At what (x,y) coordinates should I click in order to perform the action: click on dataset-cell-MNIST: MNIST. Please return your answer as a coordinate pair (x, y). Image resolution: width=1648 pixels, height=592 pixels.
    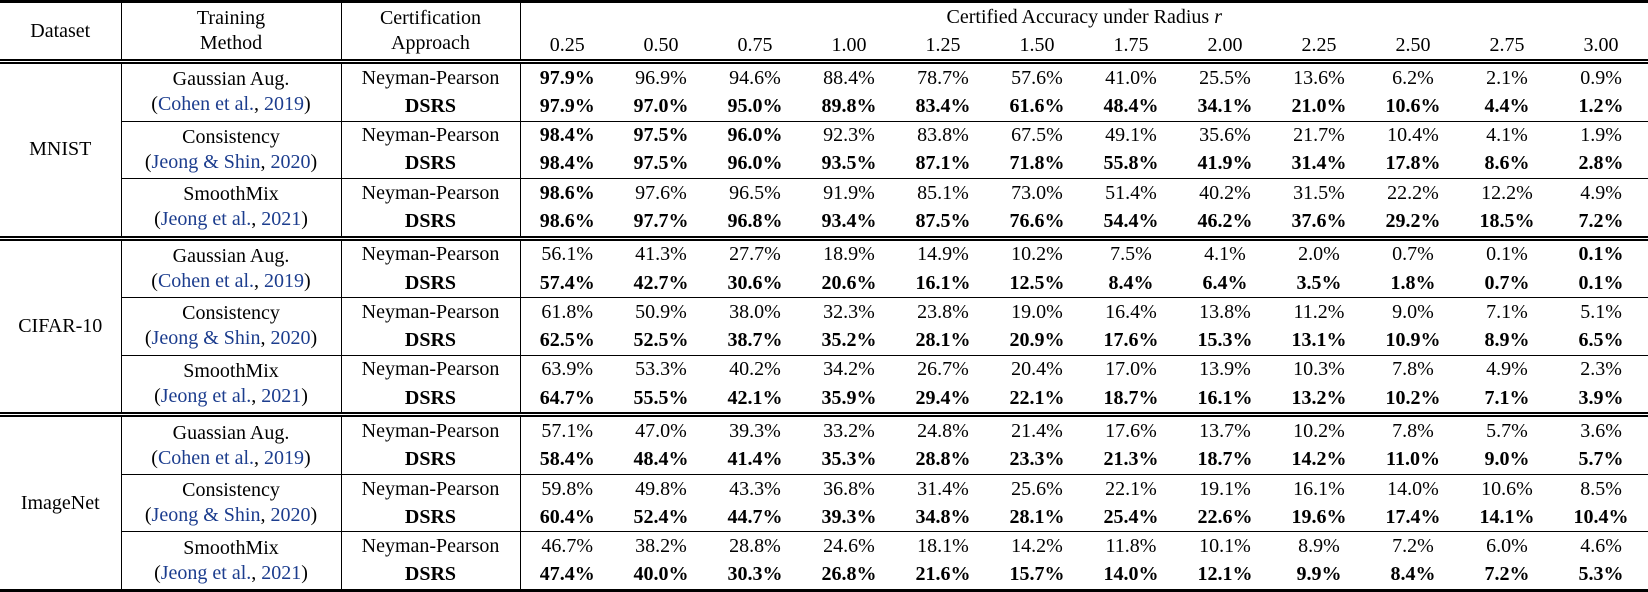
    Looking at the image, I should click on (61, 149).